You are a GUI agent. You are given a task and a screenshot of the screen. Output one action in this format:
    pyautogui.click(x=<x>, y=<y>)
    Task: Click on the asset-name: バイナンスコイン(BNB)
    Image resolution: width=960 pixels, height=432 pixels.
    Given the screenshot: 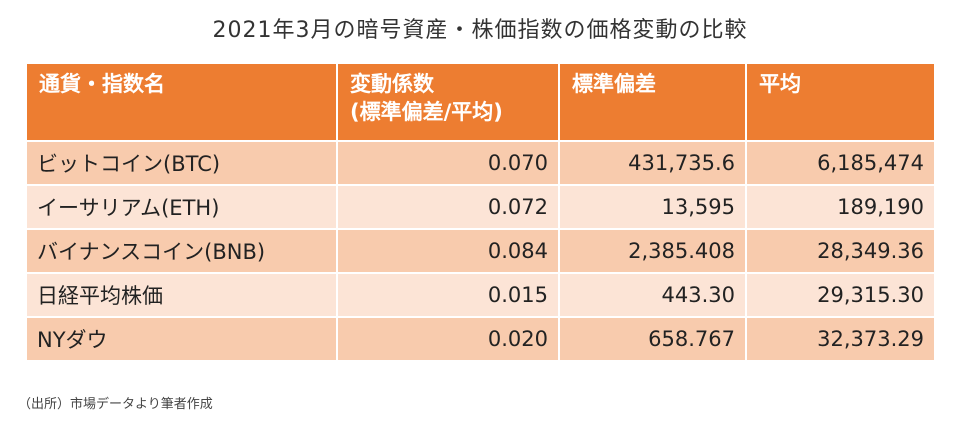 What is the action you would take?
    pyautogui.click(x=182, y=251)
    